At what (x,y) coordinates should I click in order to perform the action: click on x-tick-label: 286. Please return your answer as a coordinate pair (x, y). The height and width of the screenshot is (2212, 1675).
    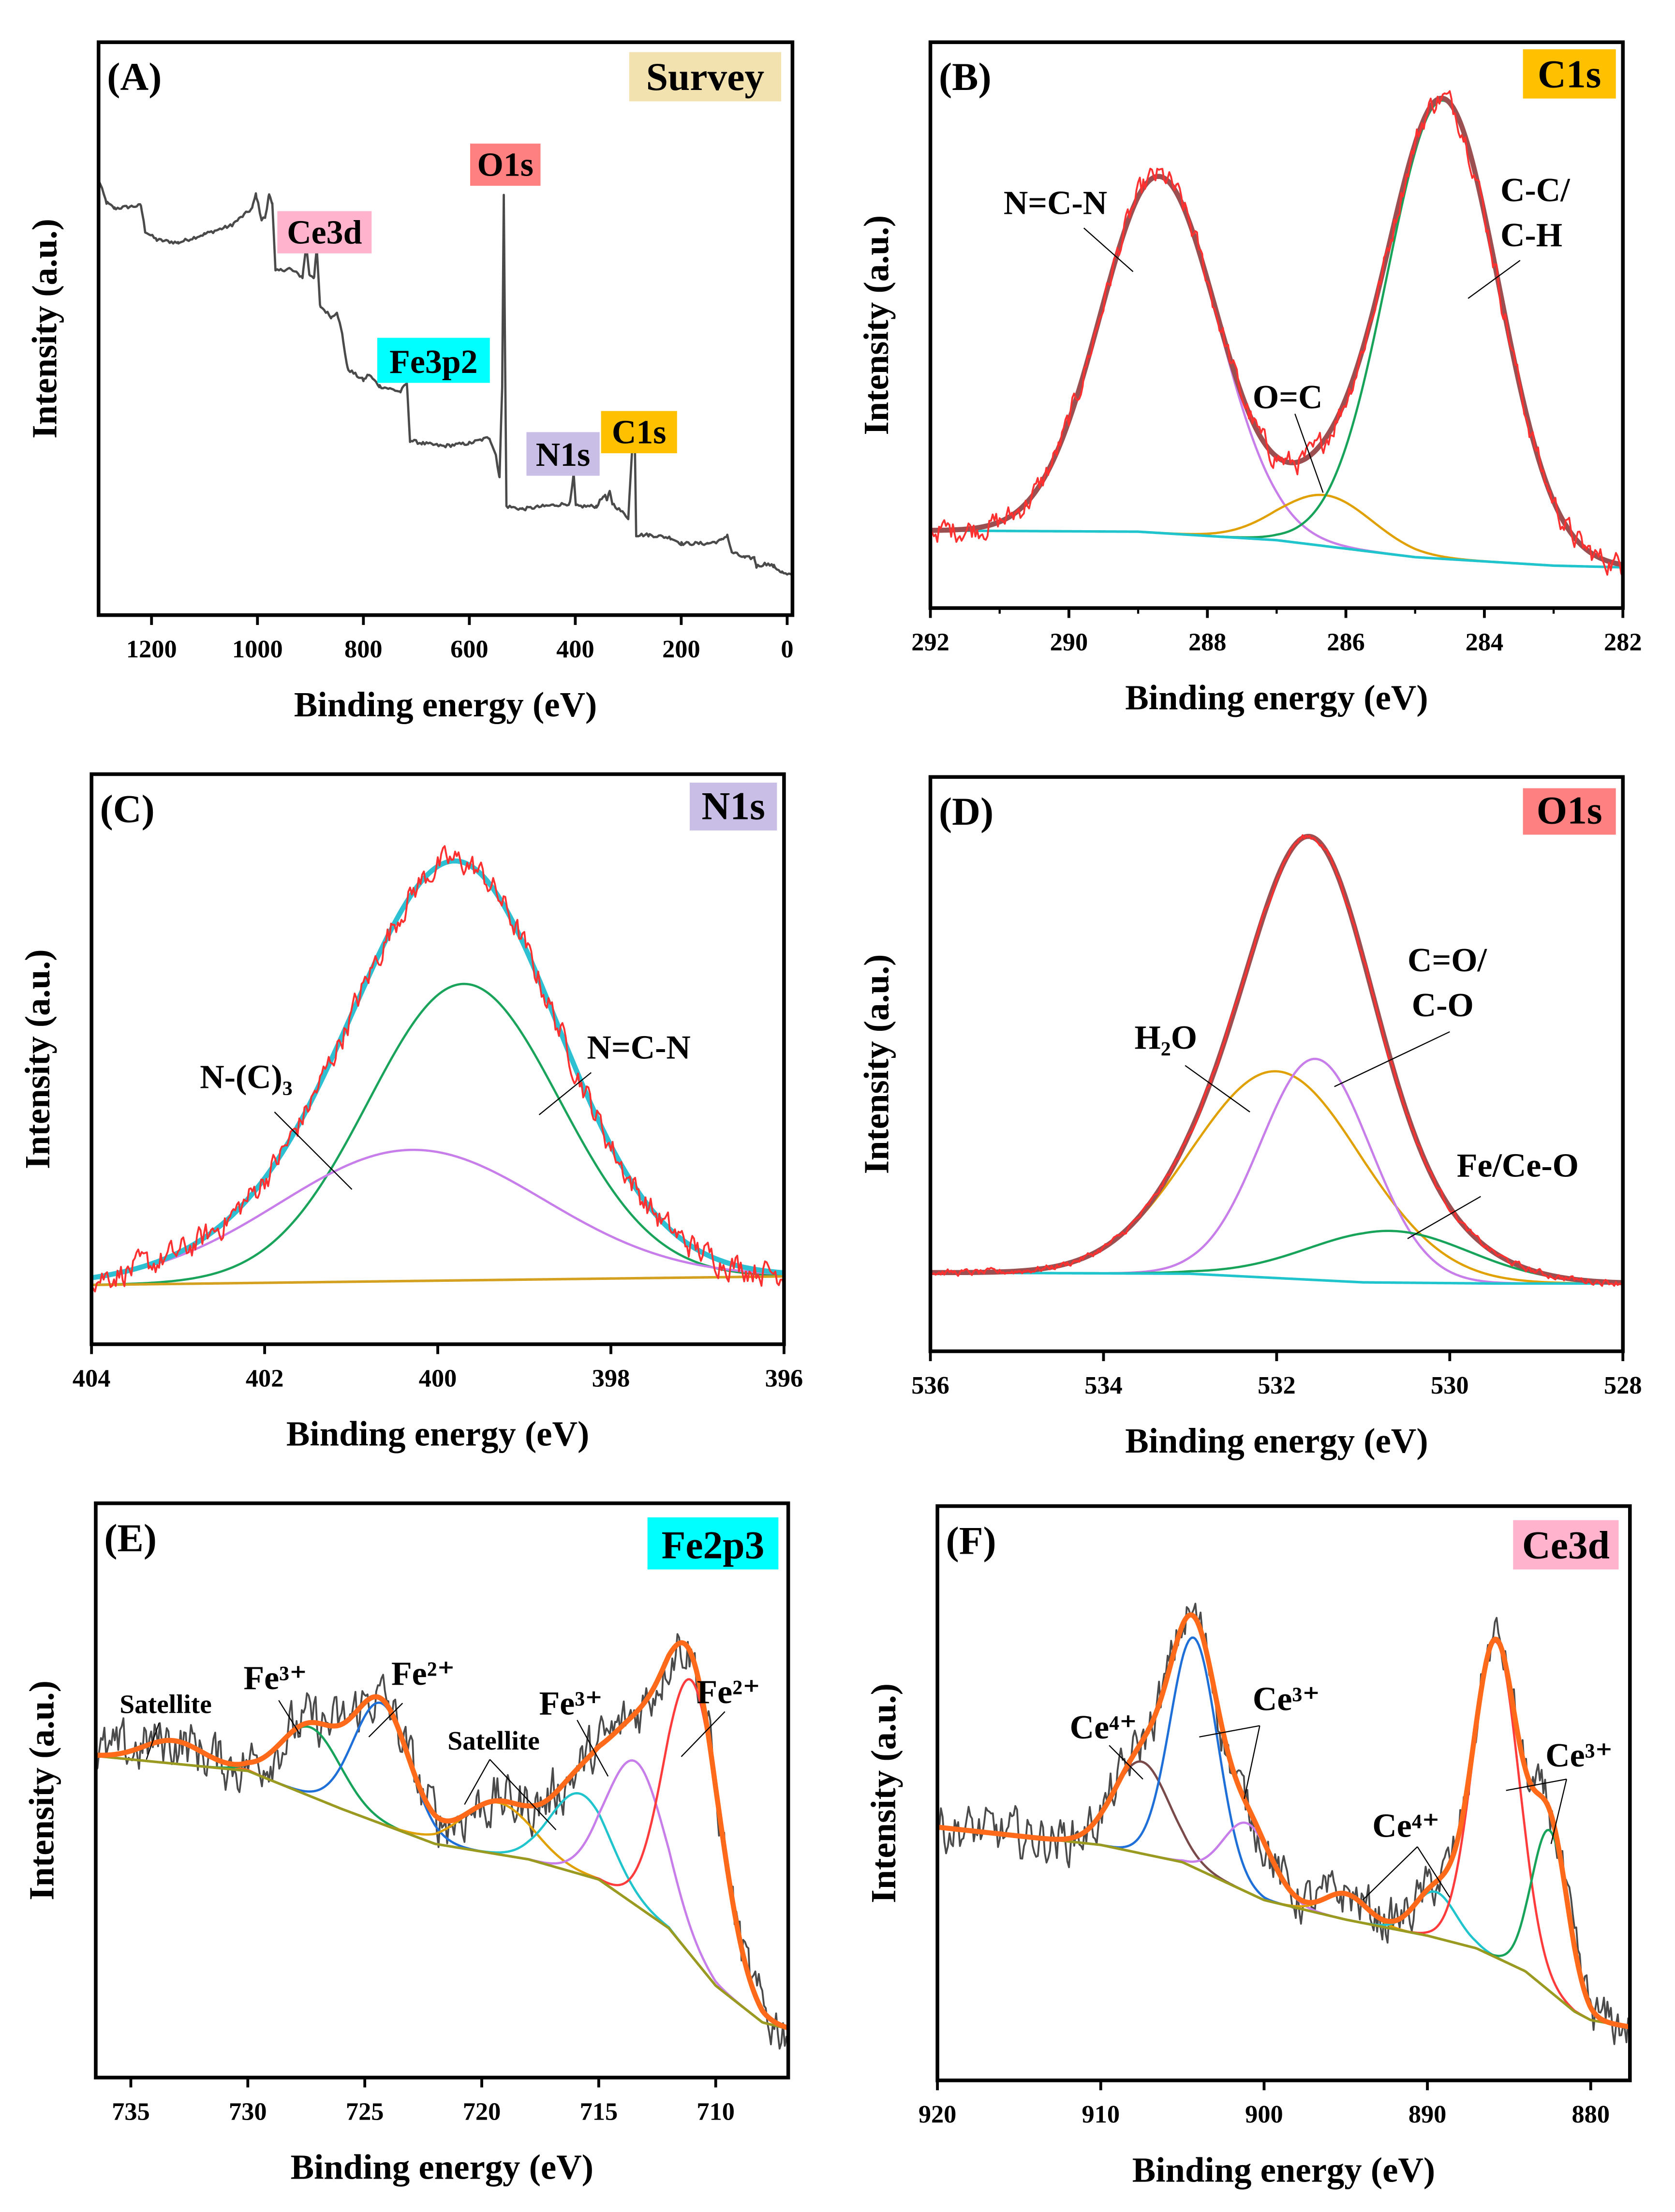
    Looking at the image, I should click on (1346, 642).